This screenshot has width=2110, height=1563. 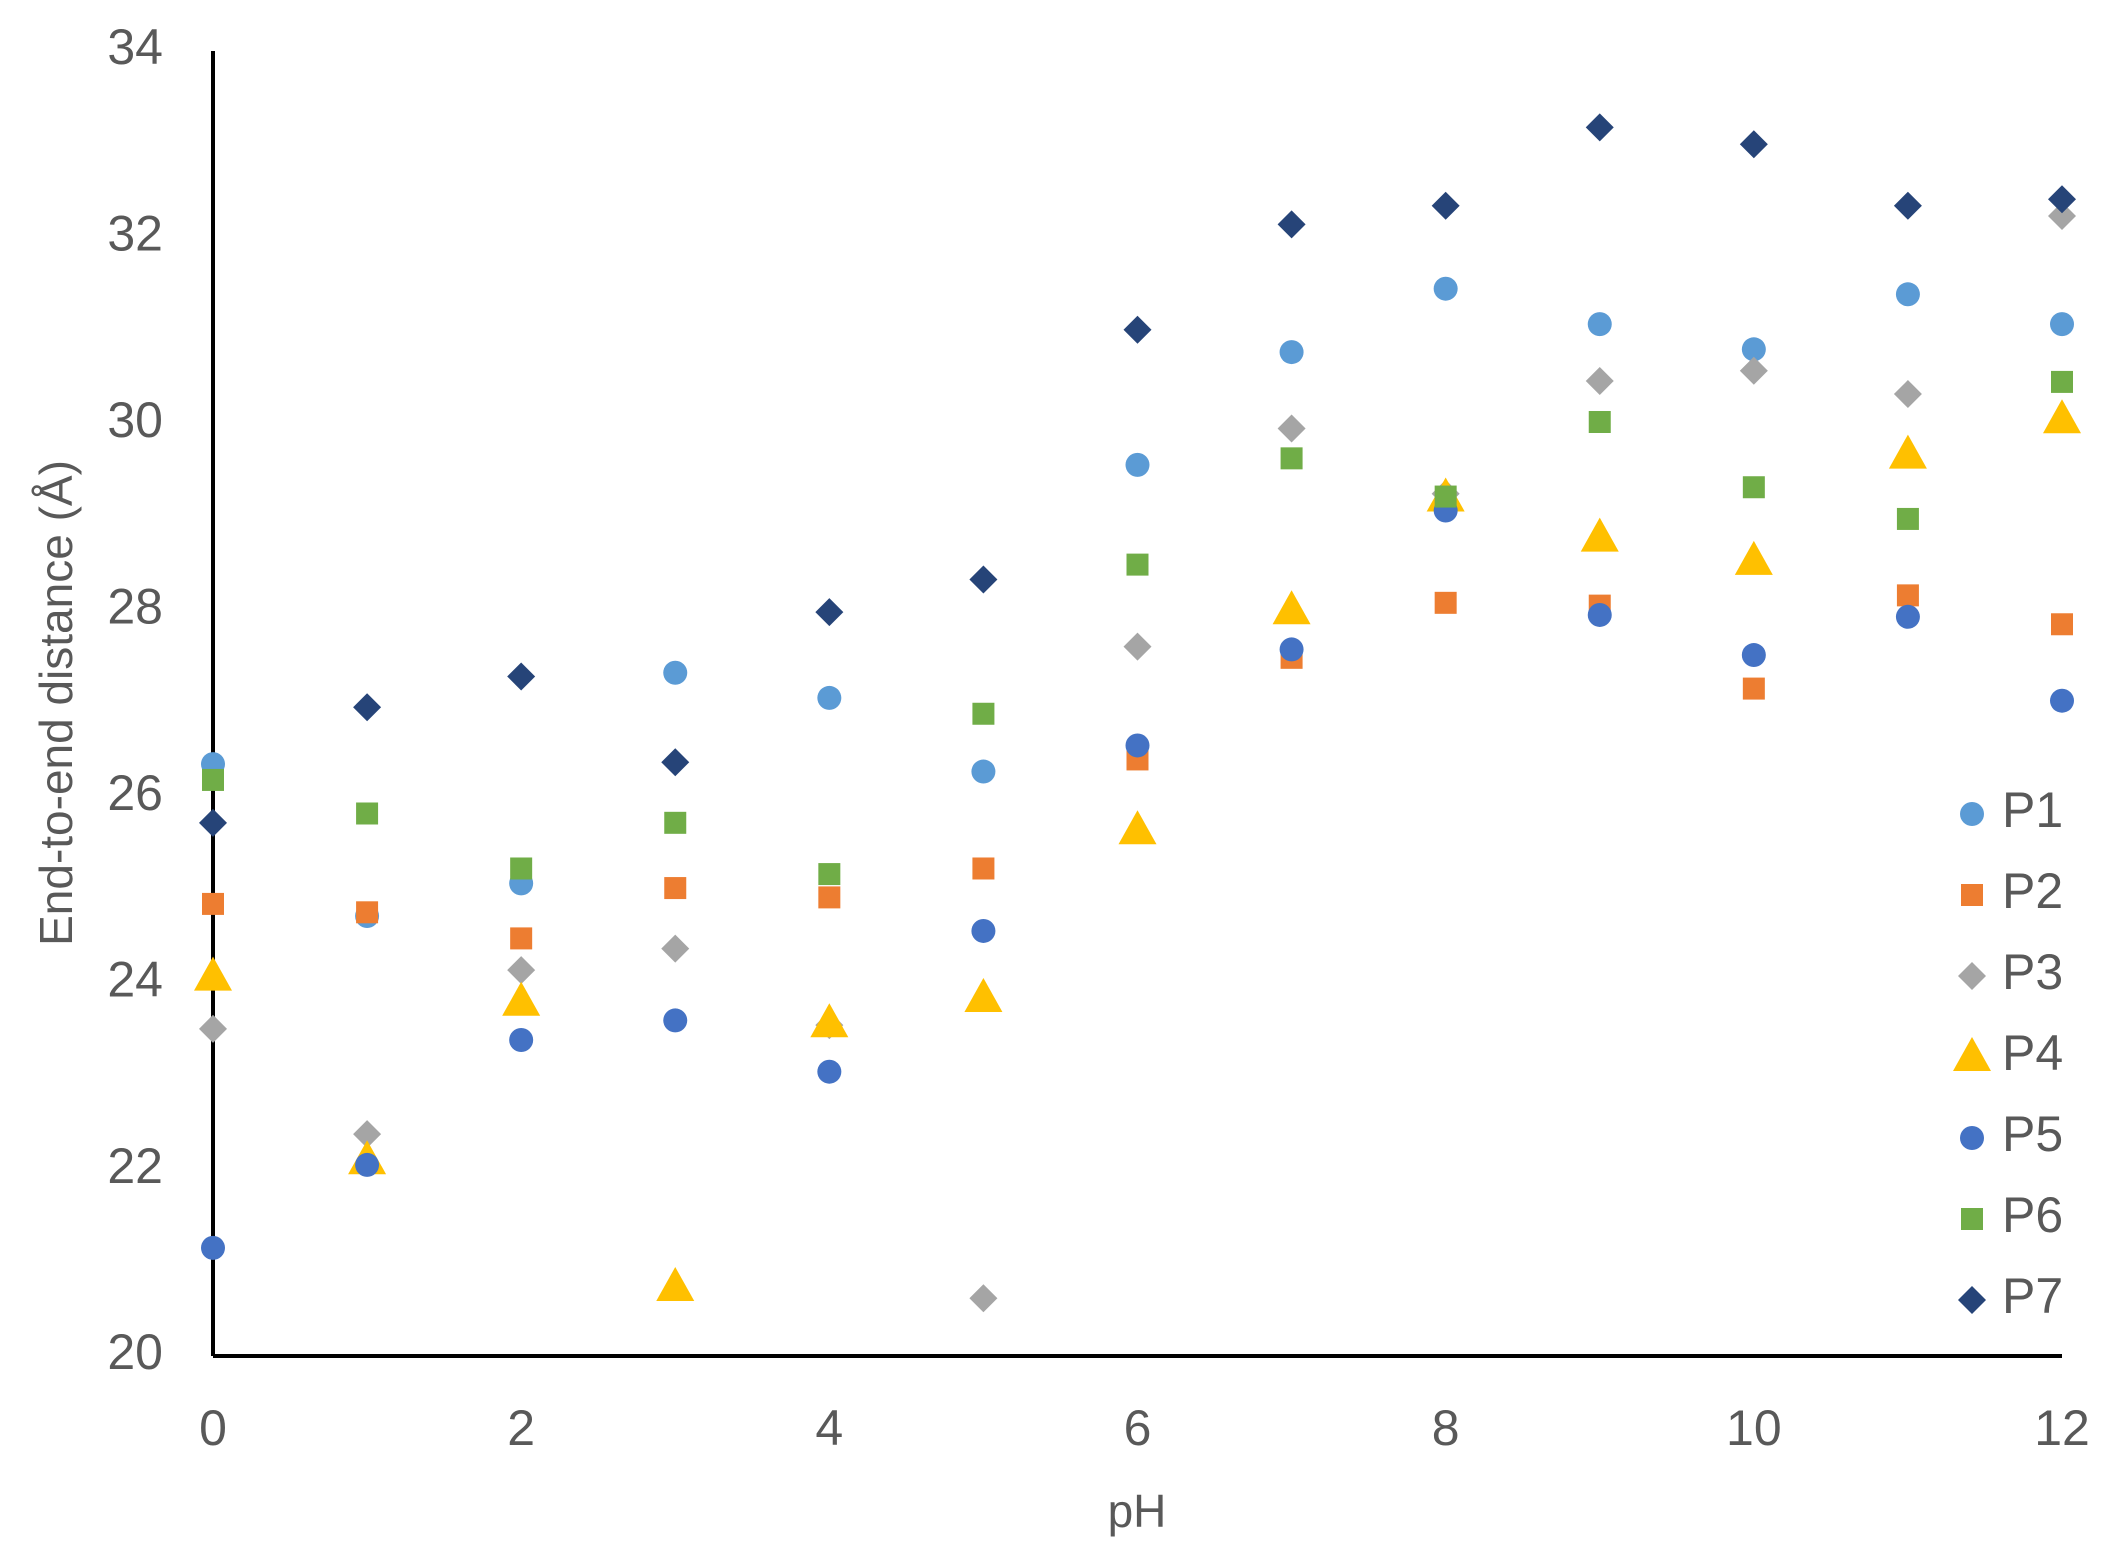 What do you see at coordinates (213, 1428) in the screenshot?
I see `x-tick-label: 0` at bounding box center [213, 1428].